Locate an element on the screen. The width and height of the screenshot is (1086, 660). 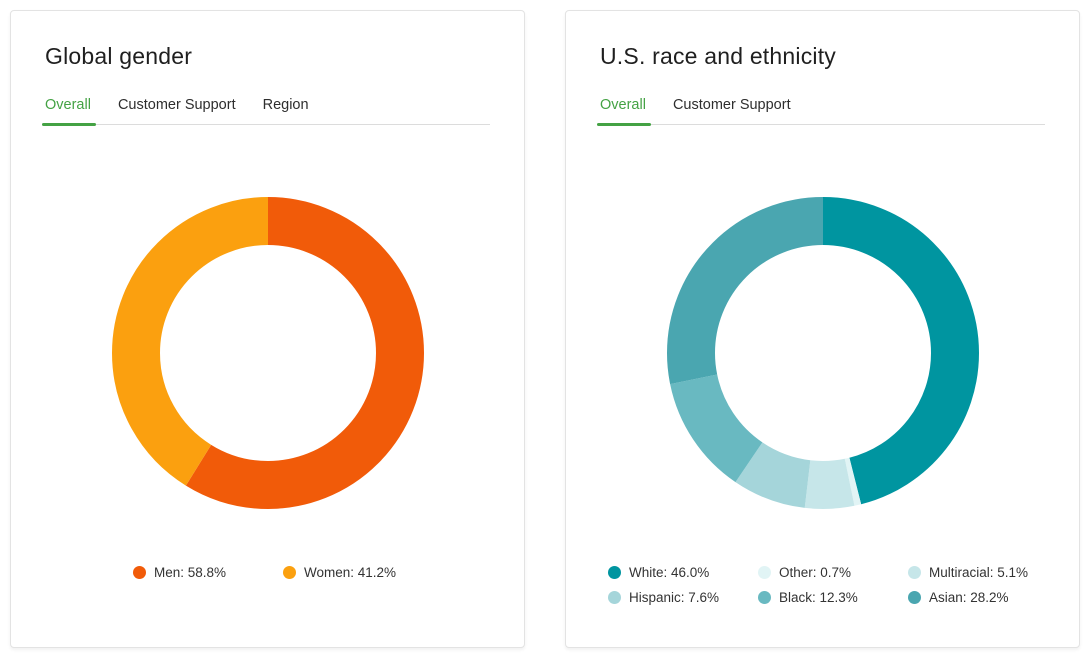
race-donut-chart is located at coordinates (822, 353).